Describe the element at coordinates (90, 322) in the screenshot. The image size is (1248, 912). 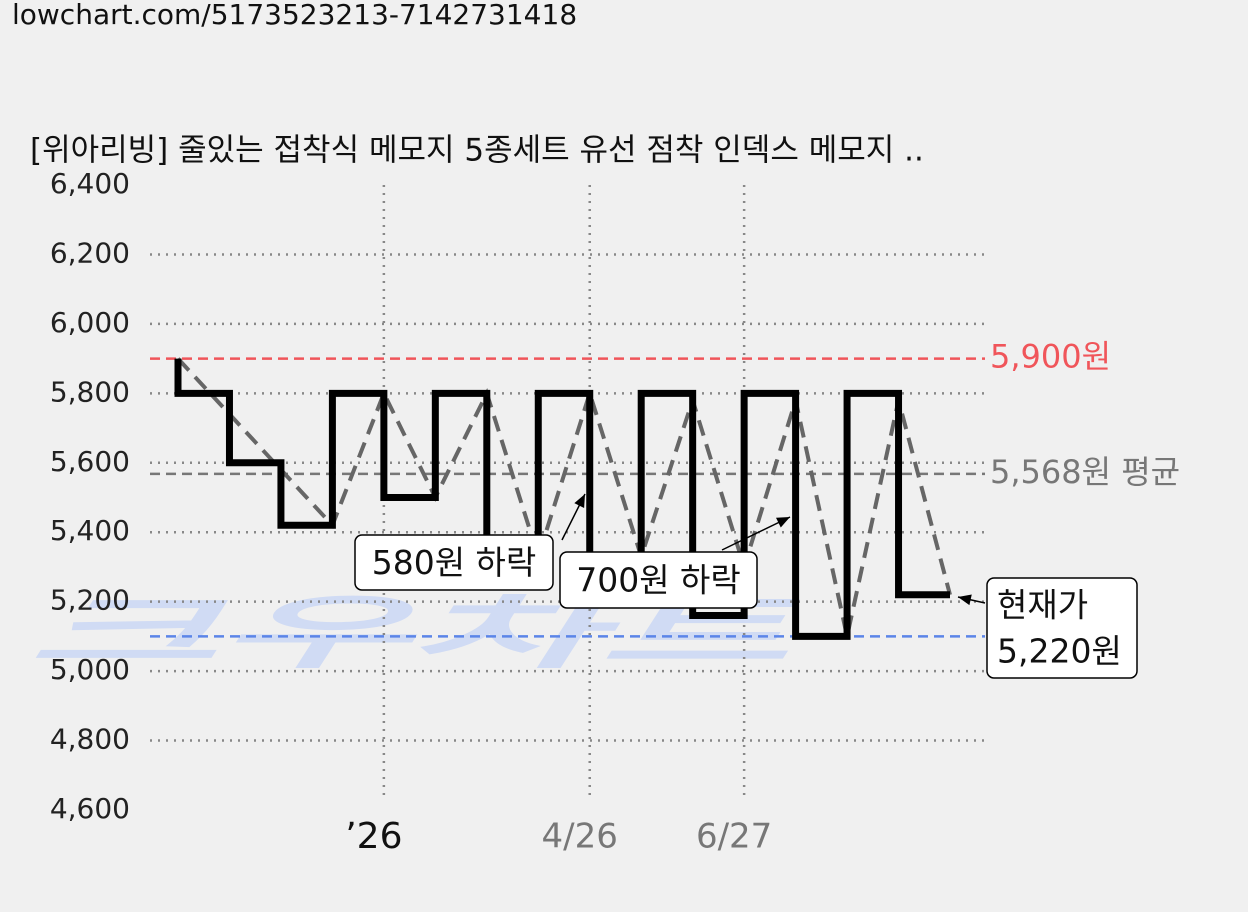
I see `y-tick-label: 6,000` at that location.